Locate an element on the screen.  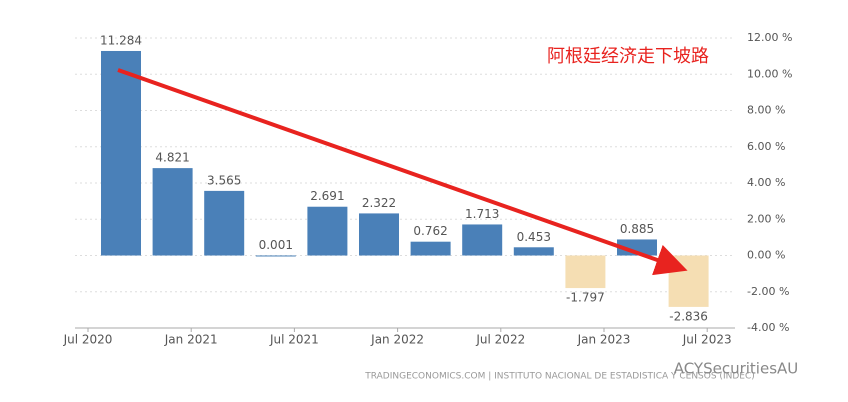
x-tick-label: Jul 2023 is located at coordinates (707, 340).